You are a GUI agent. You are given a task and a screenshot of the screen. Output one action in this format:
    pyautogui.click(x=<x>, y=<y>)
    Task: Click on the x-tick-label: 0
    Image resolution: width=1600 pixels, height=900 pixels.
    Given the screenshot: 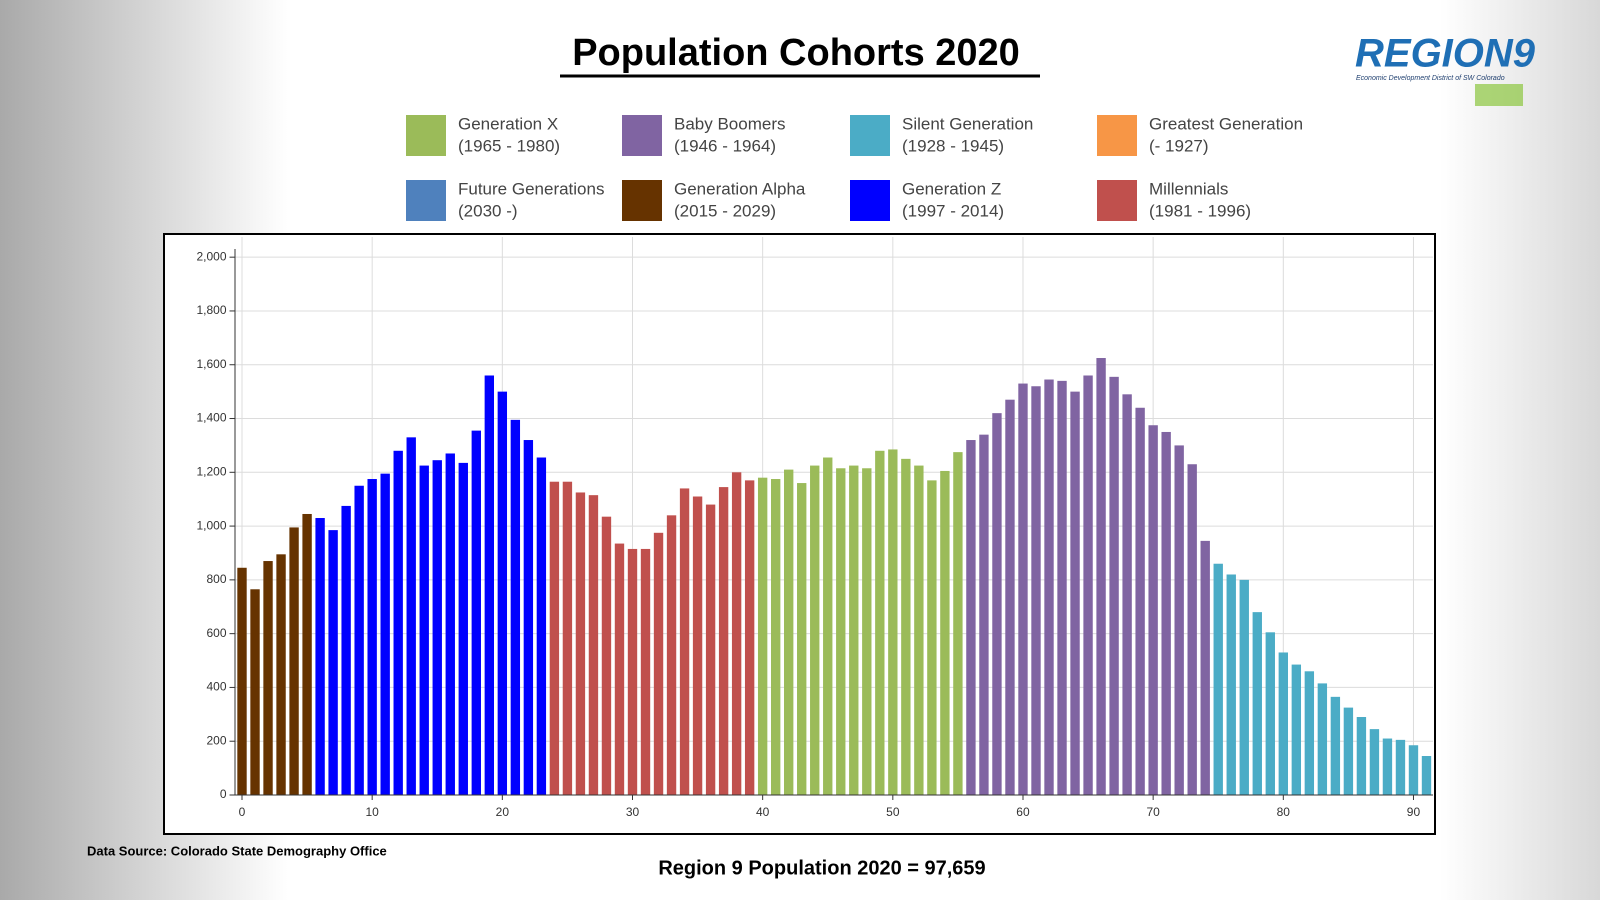 What is the action you would take?
    pyautogui.click(x=242, y=812)
    